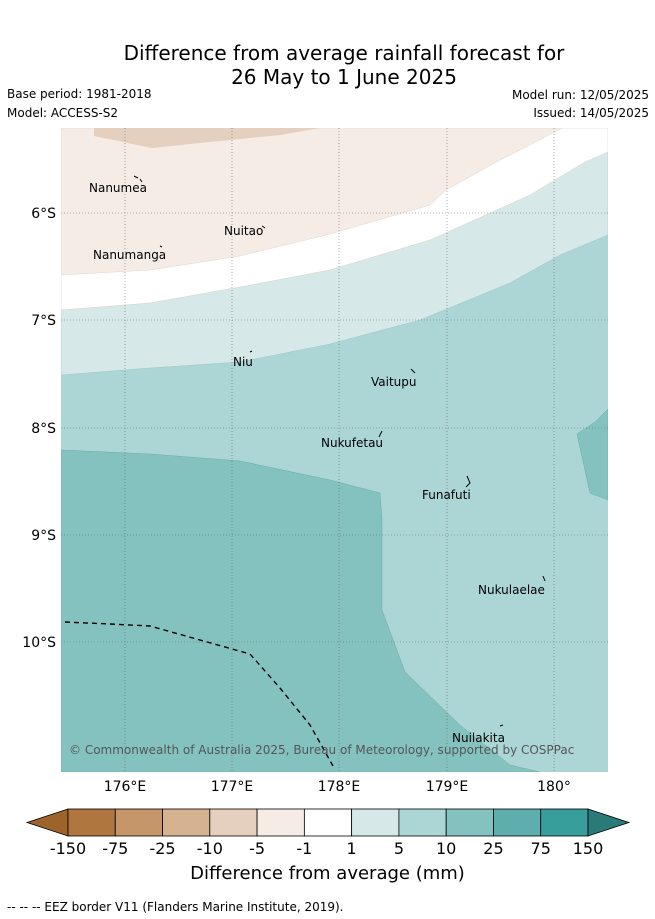 Image resolution: width=655 pixels, height=919 pixels. Describe the element at coordinates (129, 255) in the screenshot. I see `place-nanumanga: Nanumanga` at that location.